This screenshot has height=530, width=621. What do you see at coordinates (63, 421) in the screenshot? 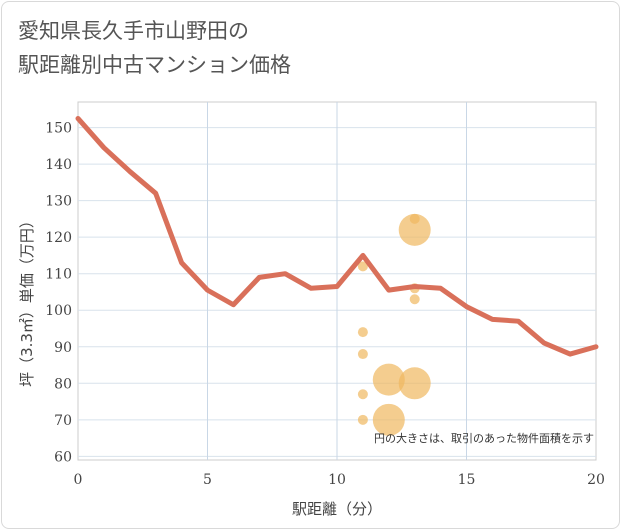
I see `y-tick-label: 70` at bounding box center [63, 421].